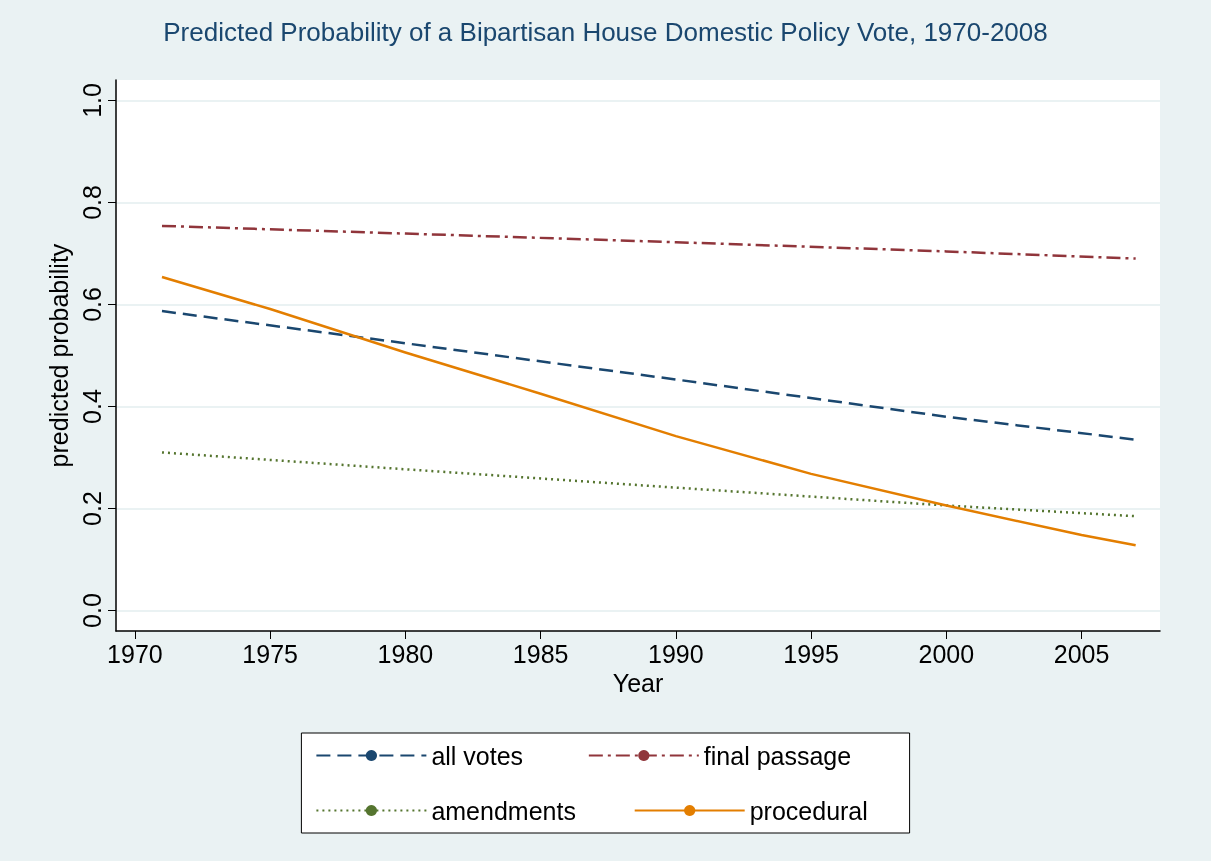 Image resolution: width=1211 pixels, height=861 pixels. Describe the element at coordinates (781, 755) in the screenshot. I see `legend-label: final passage` at that location.